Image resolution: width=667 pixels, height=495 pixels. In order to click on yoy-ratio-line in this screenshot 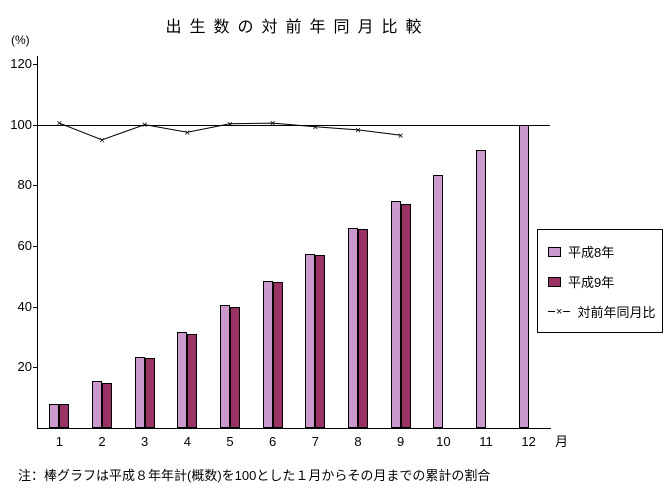, I will do `click(230, 131)`.